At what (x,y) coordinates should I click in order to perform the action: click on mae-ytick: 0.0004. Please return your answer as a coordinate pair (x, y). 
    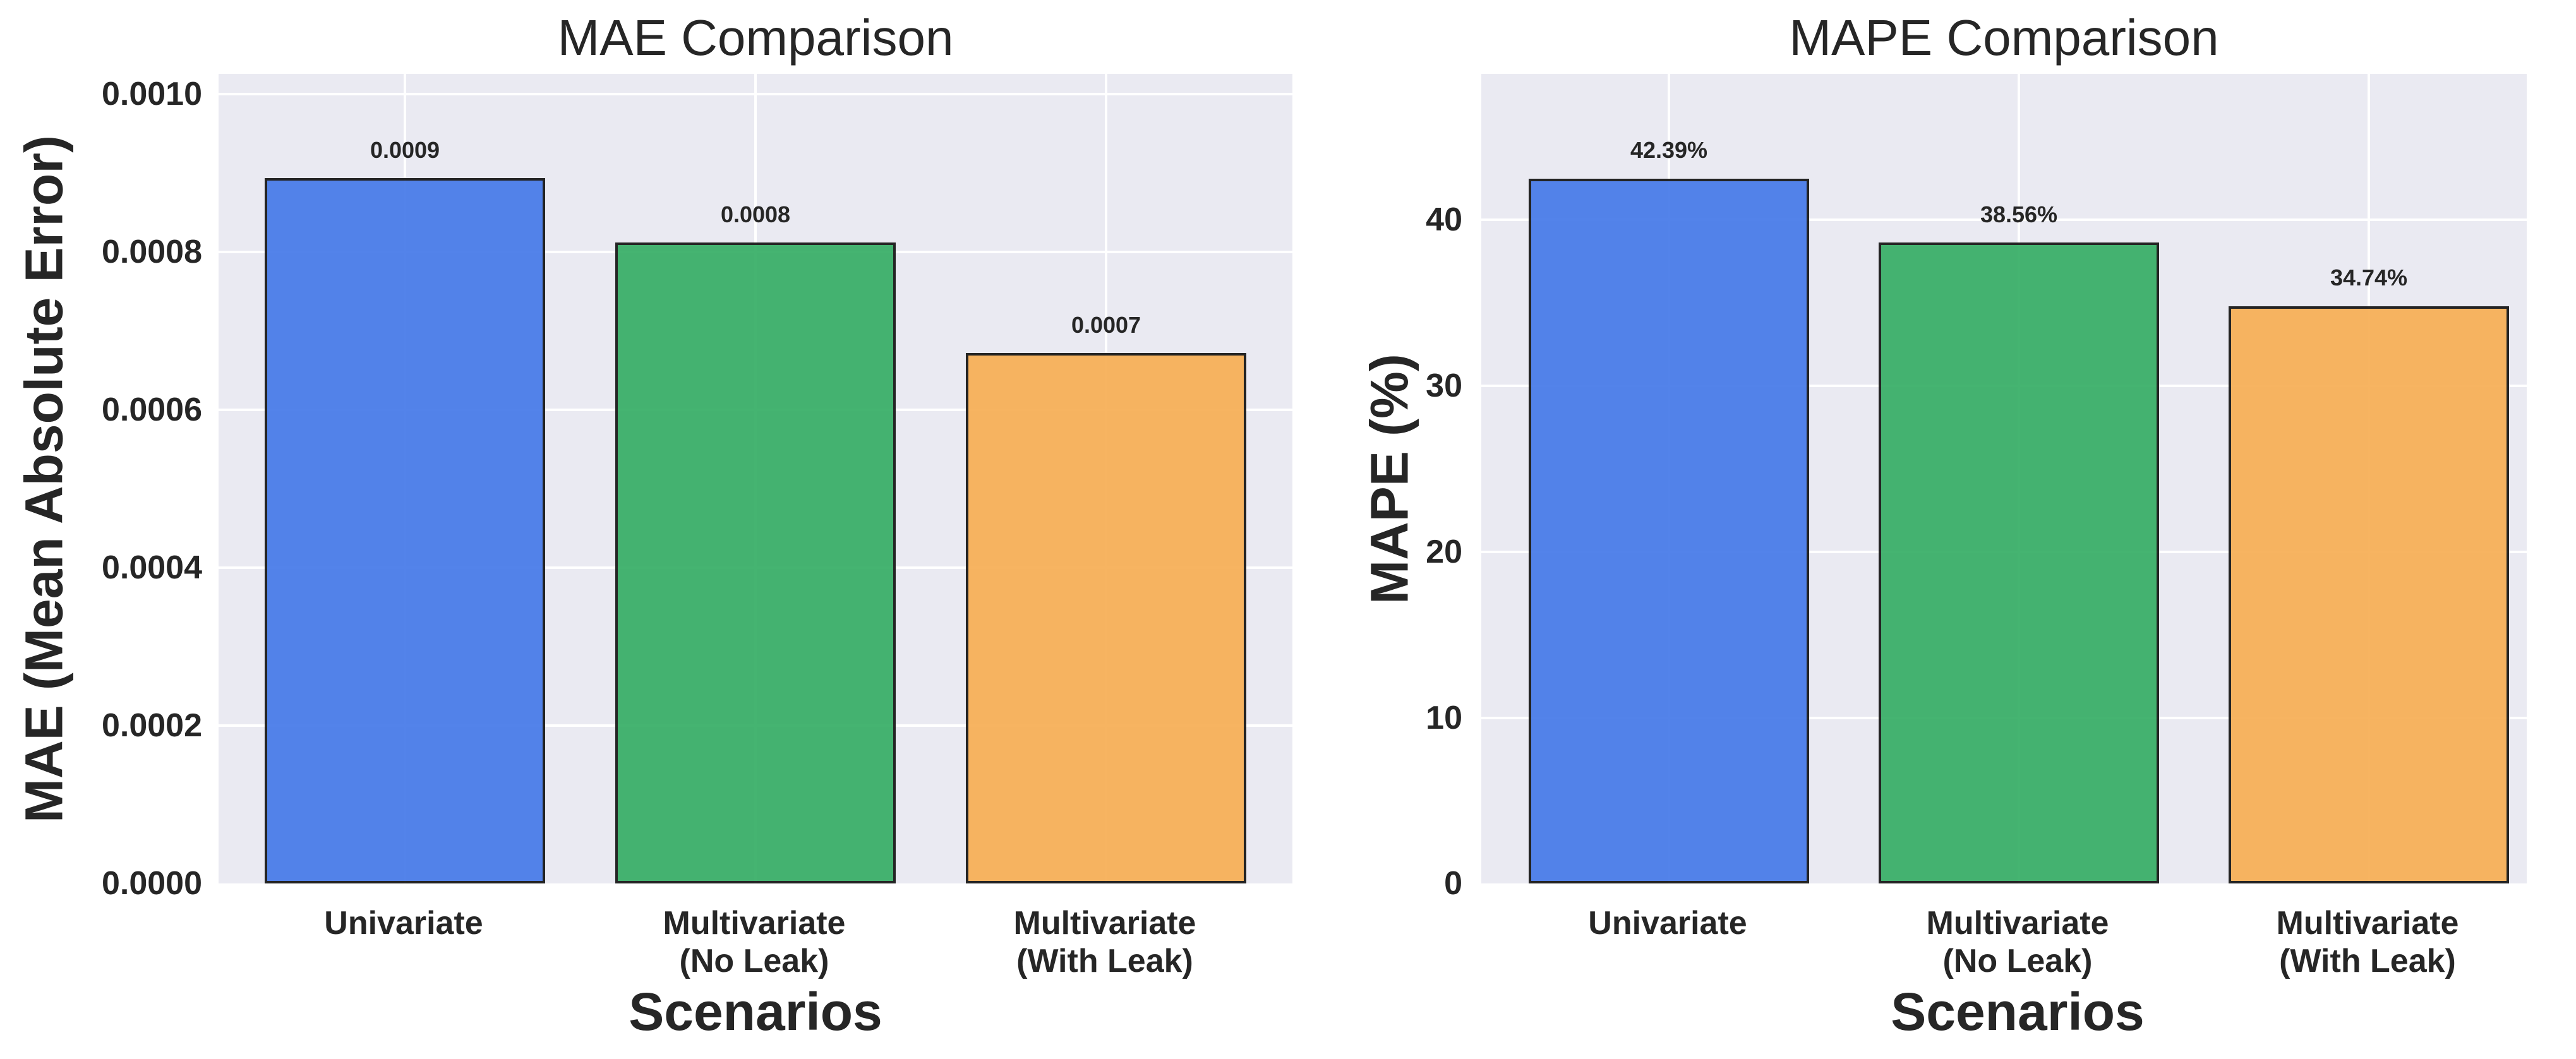
    Looking at the image, I should click on (151, 567).